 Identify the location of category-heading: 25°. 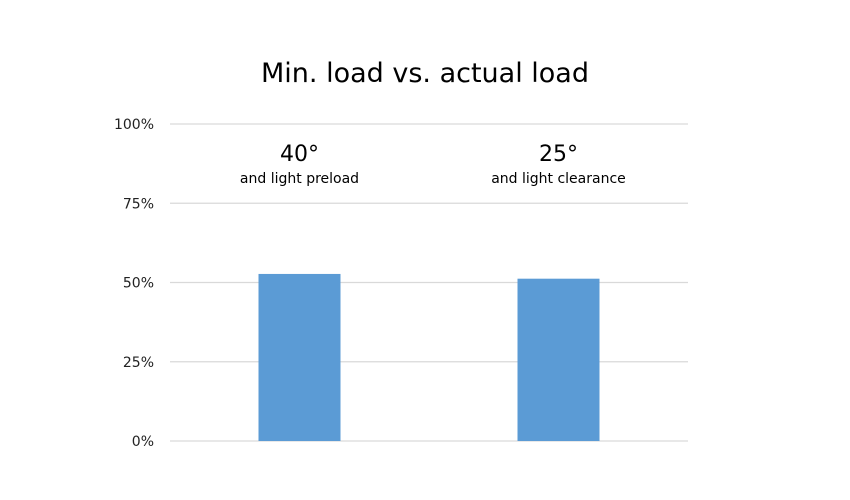
(558, 154).